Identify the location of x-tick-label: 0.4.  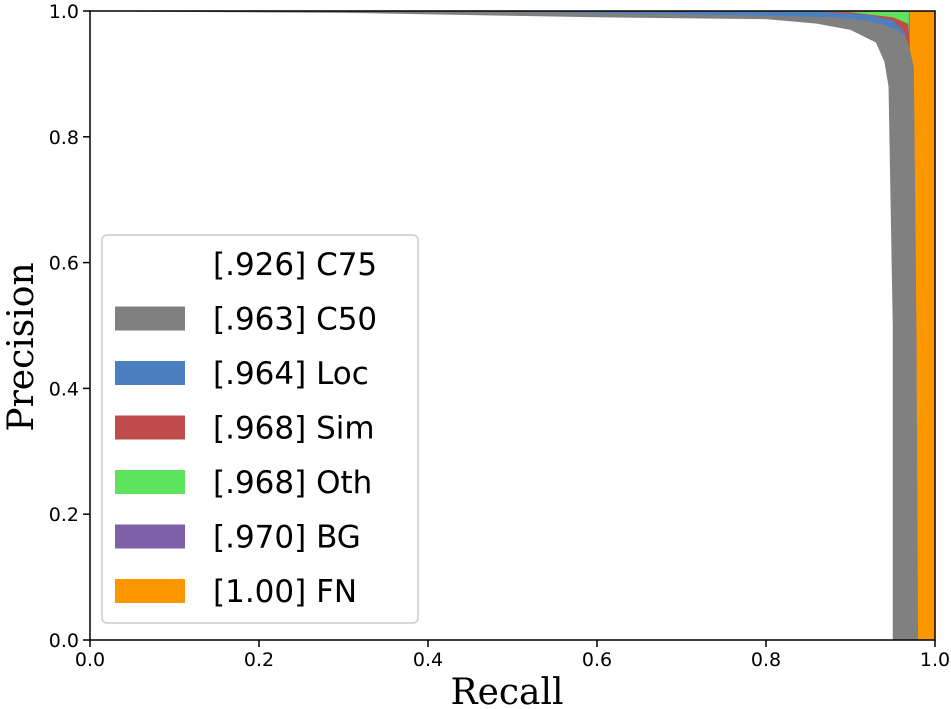
(428, 660).